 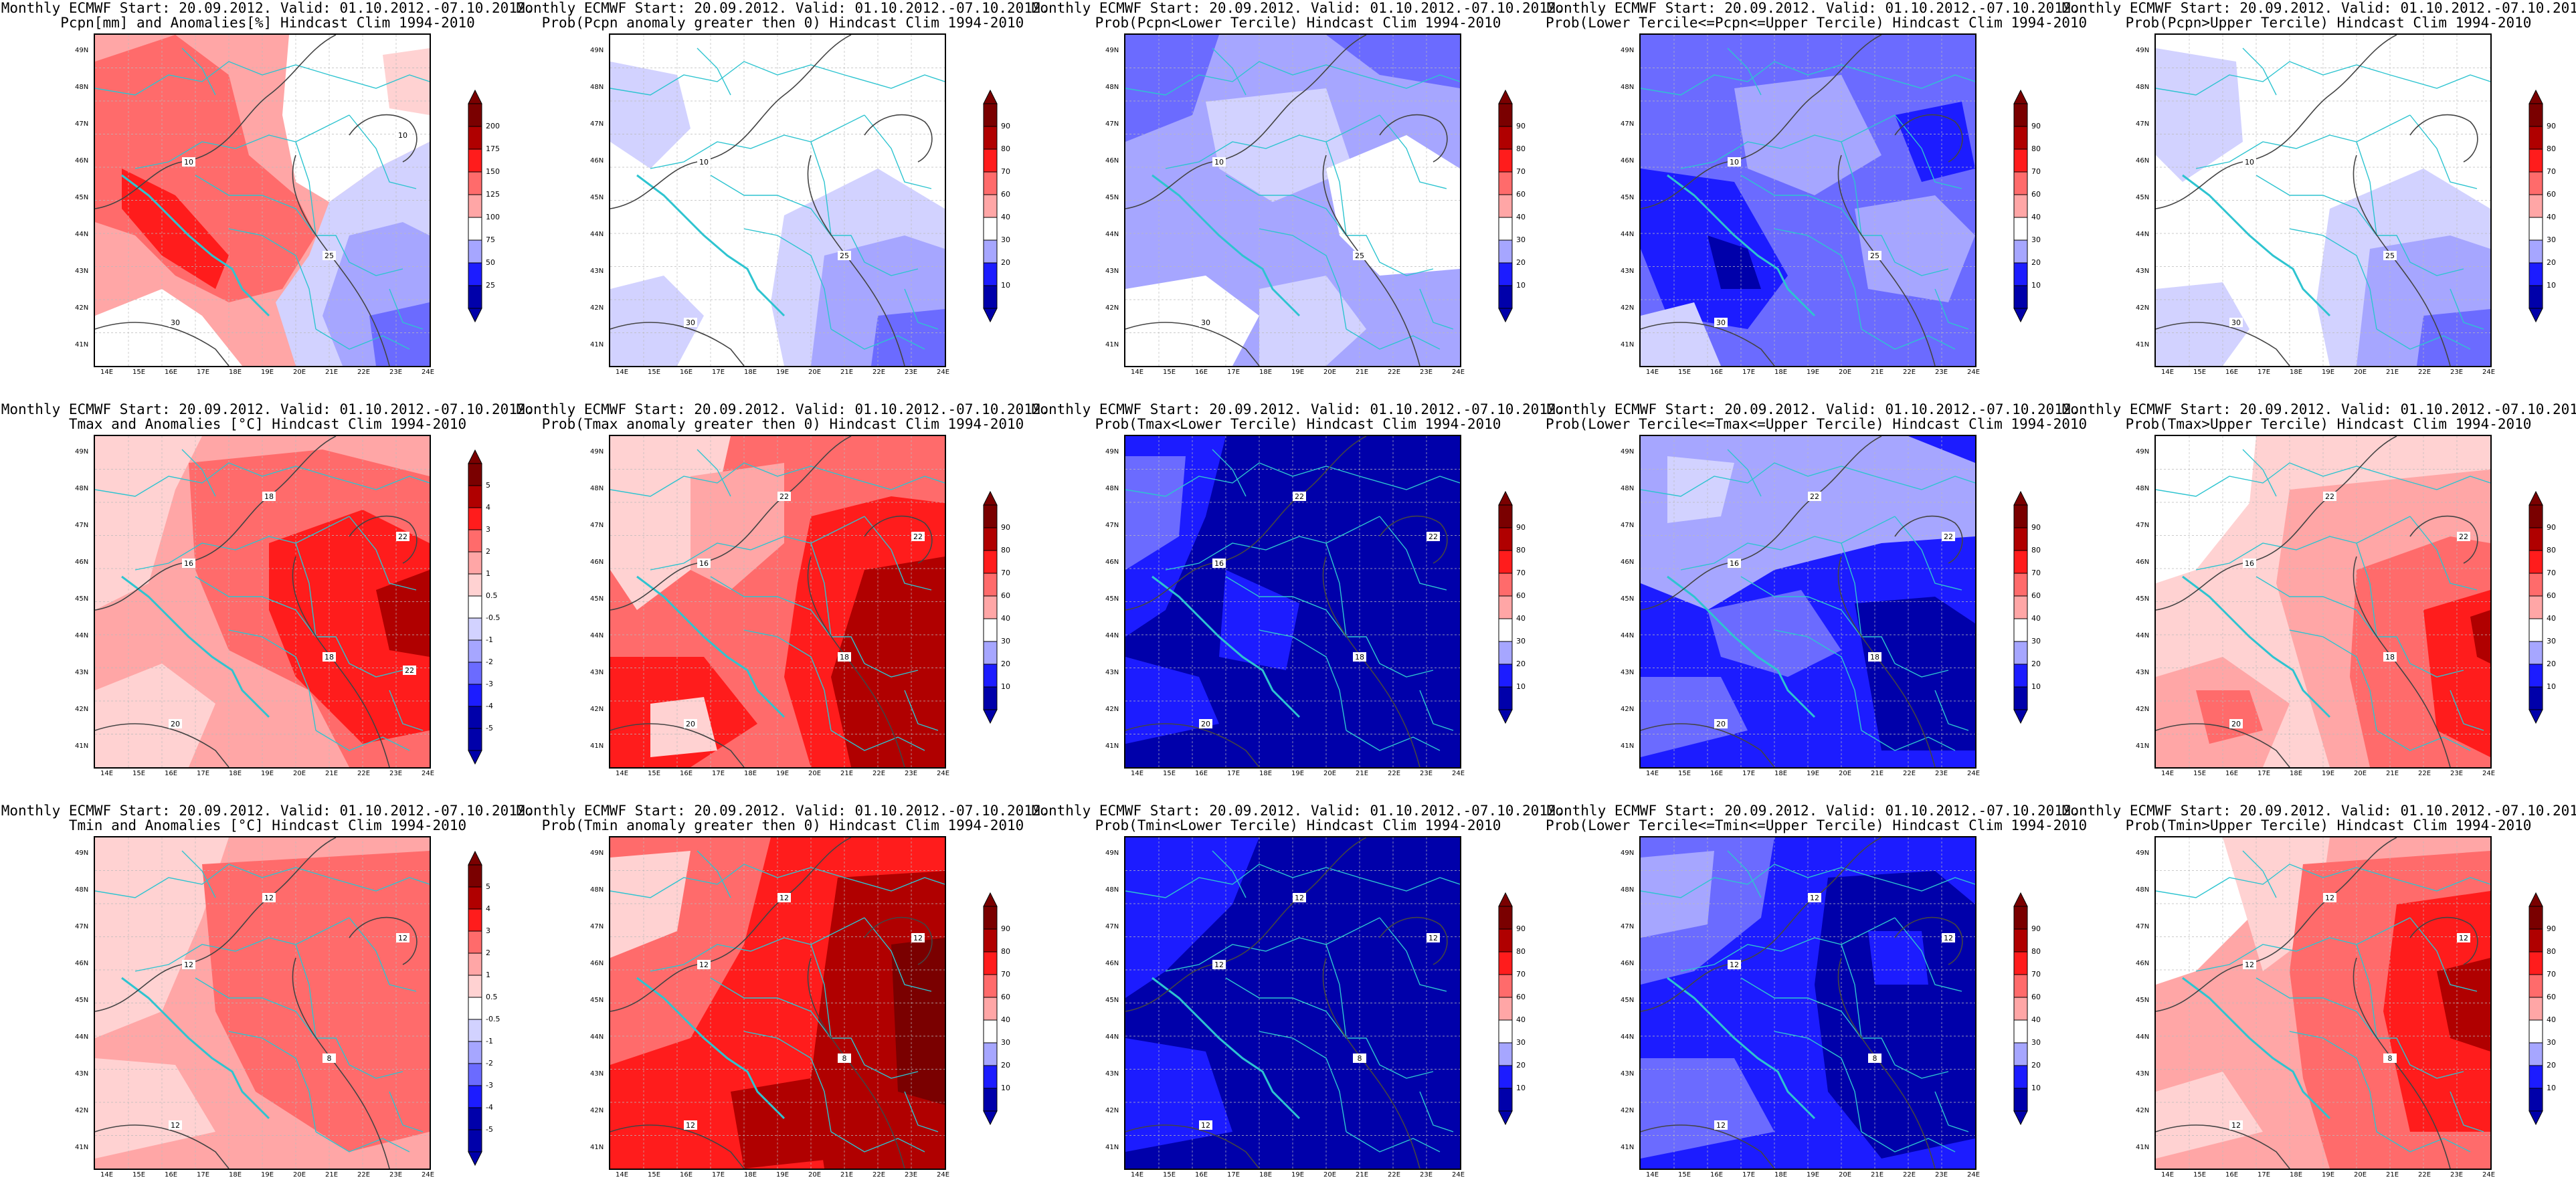 What do you see at coordinates (2036, 527) in the screenshot?
I see `colorbar-label: 90` at bounding box center [2036, 527].